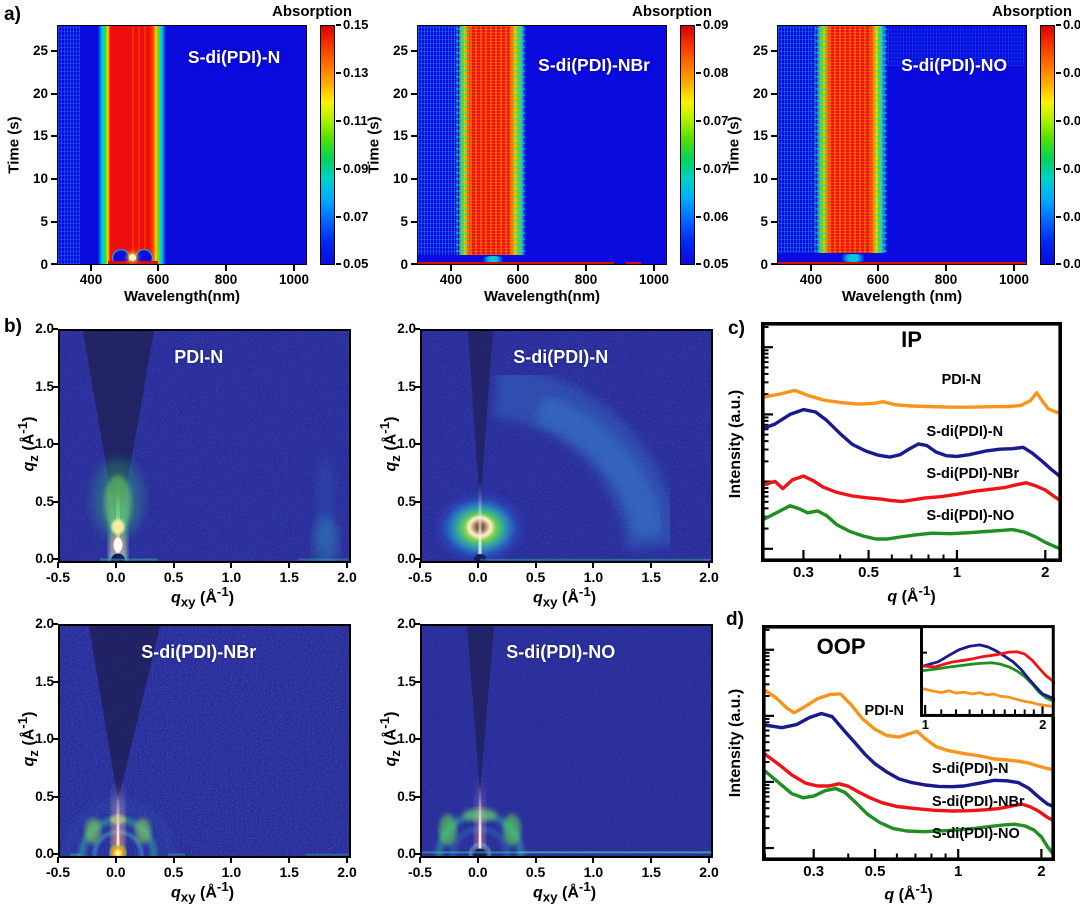 Image resolution: width=1080 pixels, height=904 pixels. Describe the element at coordinates (69, 145) in the screenshot. I see `noise-region` at that location.